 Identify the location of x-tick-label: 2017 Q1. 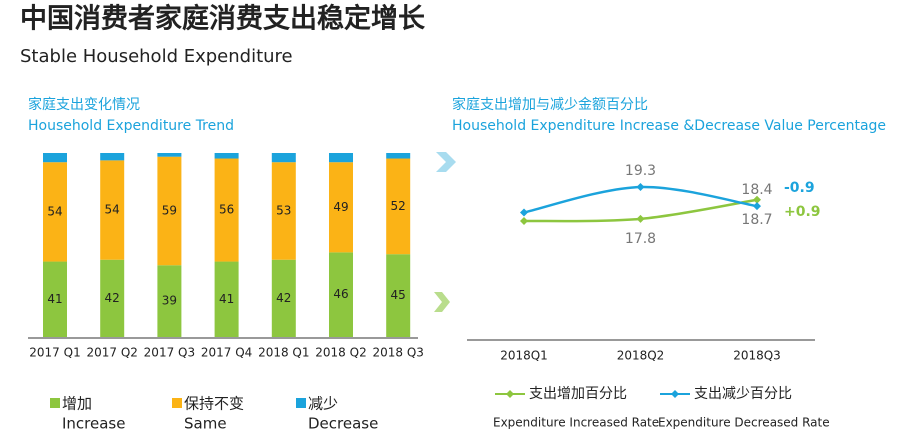
(54, 353).